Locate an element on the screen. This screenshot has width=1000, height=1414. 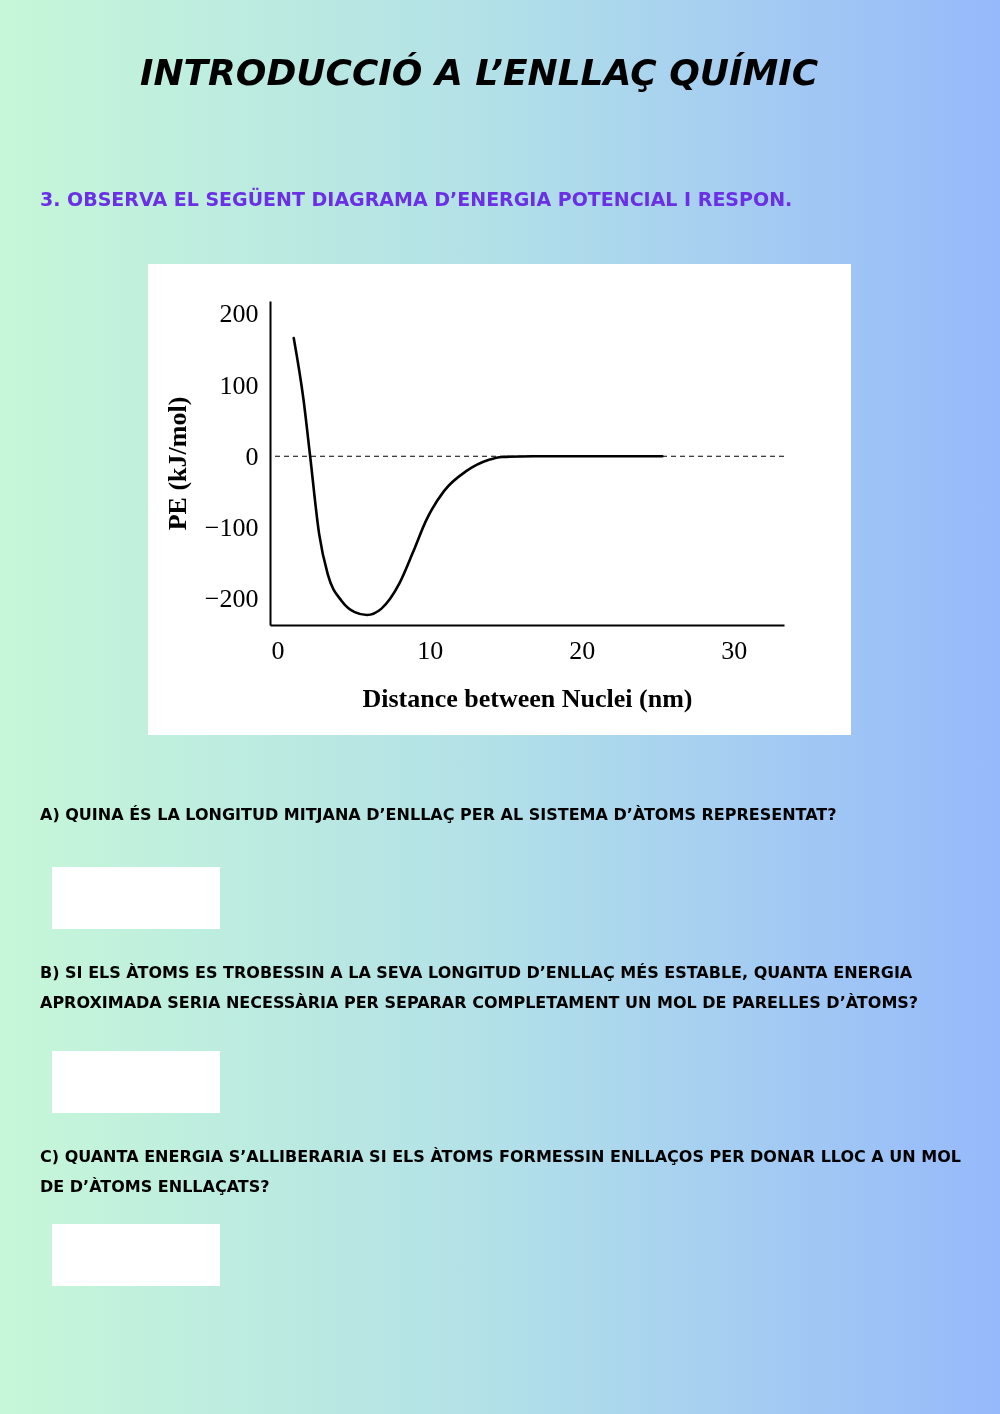
chart-title: INTRODUCCIÓ A L’ENLLAÇ QUÍMIC is located at coordinates (479, 72).